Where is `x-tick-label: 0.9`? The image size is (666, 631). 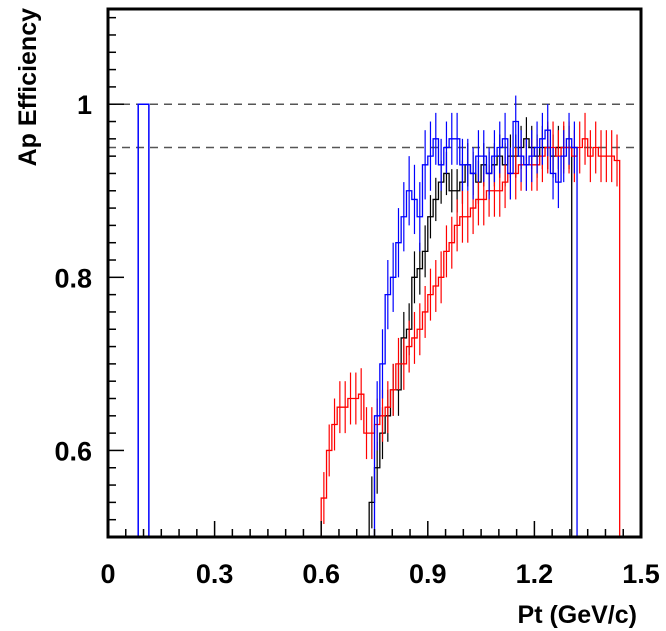
x-tick-label: 0.9 is located at coordinates (428, 574).